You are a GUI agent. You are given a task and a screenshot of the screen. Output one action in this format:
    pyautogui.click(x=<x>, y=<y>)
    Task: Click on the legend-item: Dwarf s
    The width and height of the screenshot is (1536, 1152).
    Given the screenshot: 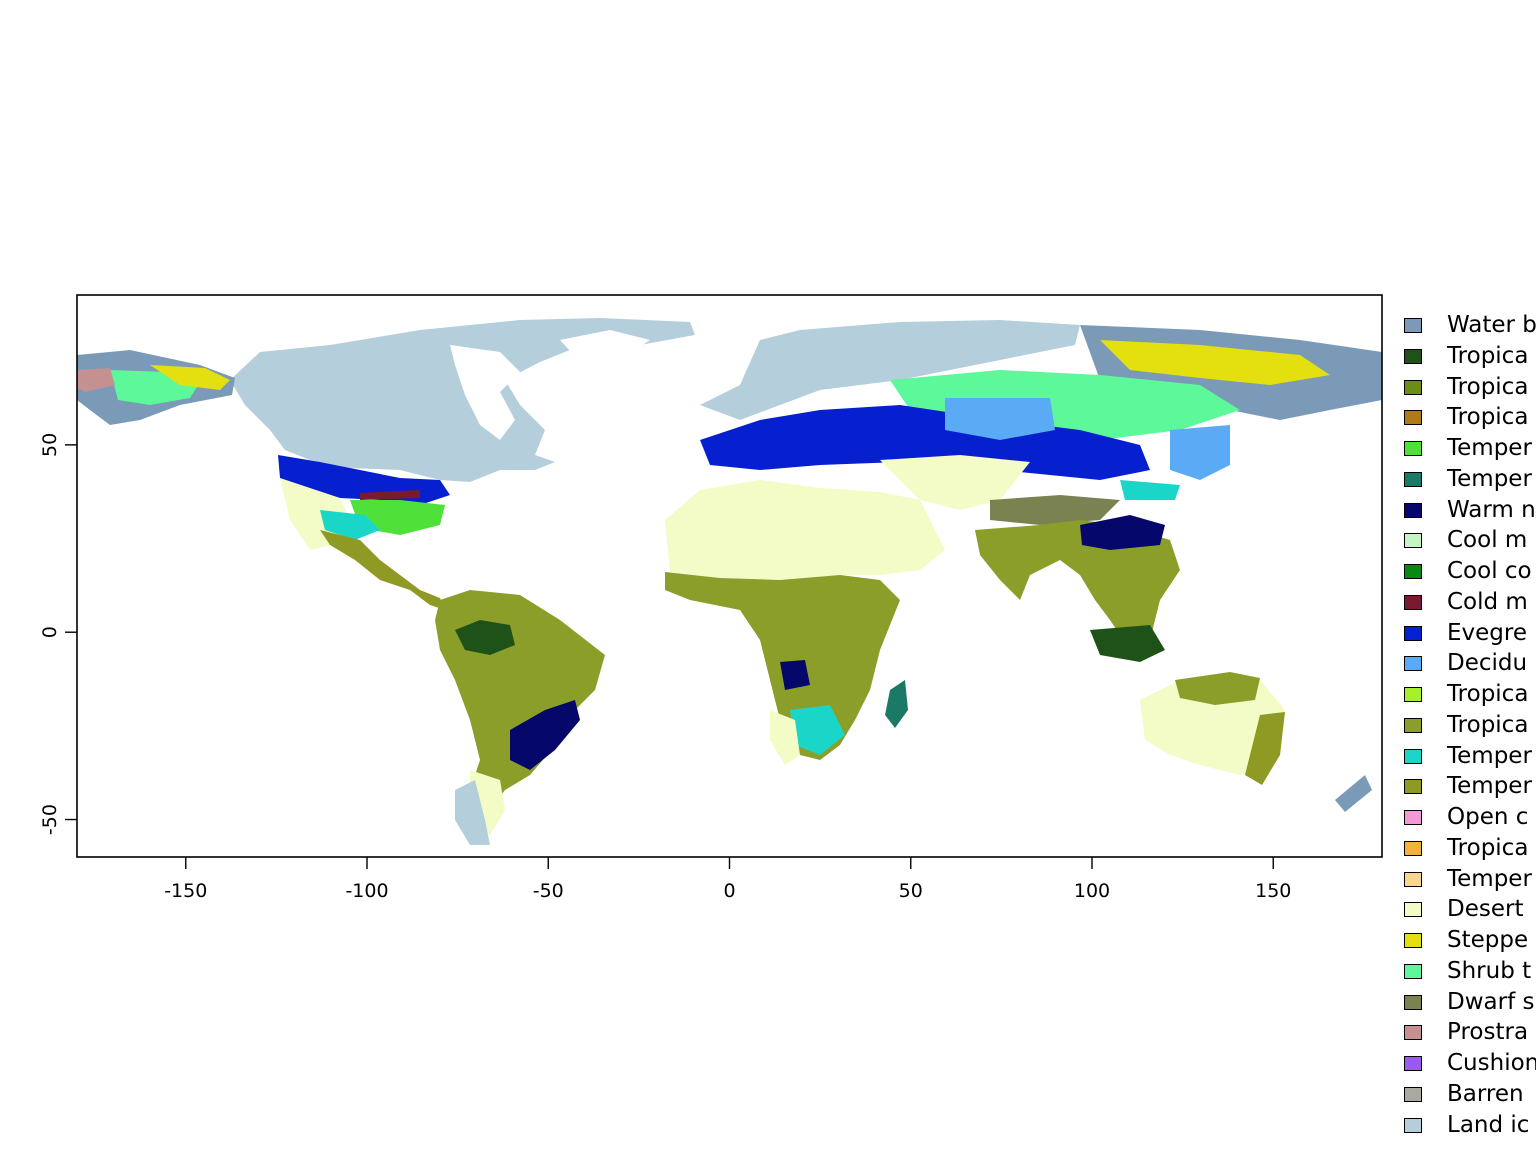 What is the action you would take?
    pyautogui.click(x=1470, y=1001)
    